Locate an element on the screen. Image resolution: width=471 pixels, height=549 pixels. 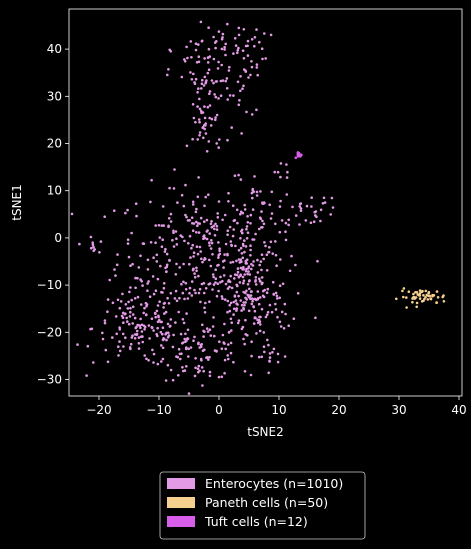
y-axis-ticks: −30 −20 −10 0 10 20 30 40 is located at coordinates (53, 214).